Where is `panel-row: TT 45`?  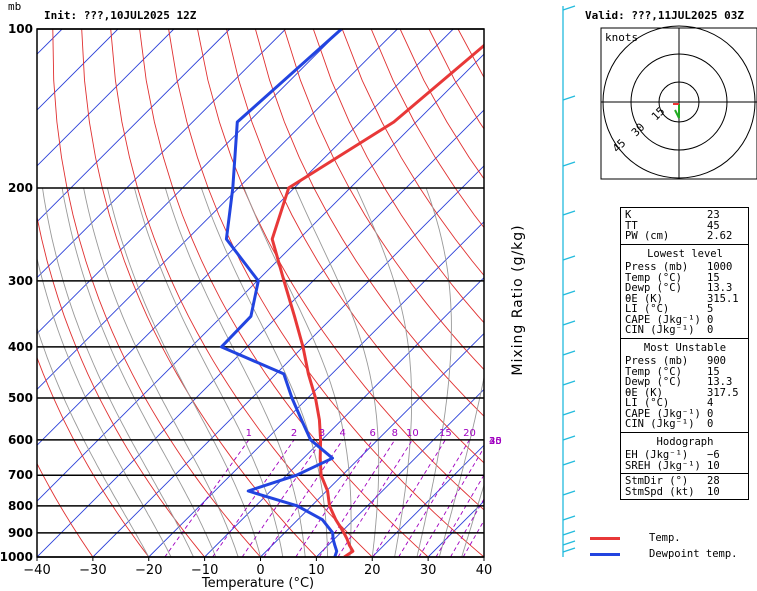 panel-row: TT 45 is located at coordinates (685, 225).